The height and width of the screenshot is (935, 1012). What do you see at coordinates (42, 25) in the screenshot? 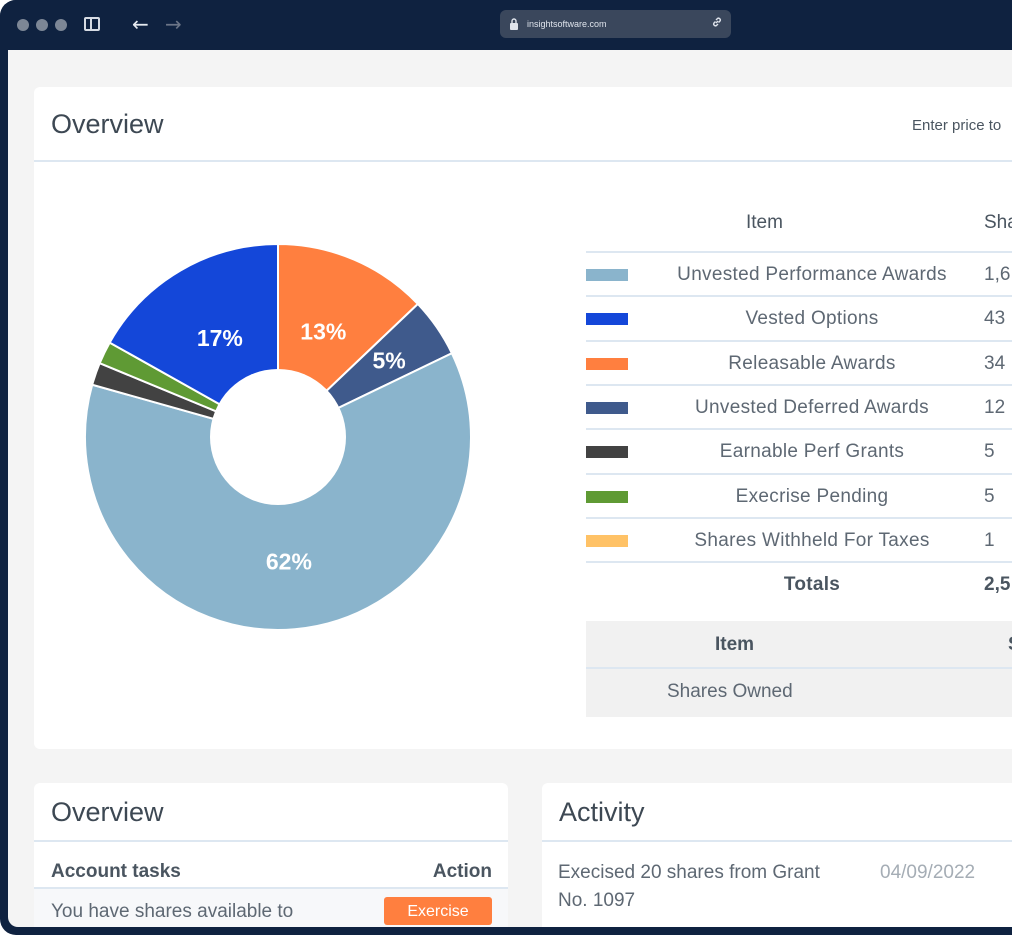
I see `window-minimize-button` at bounding box center [42, 25].